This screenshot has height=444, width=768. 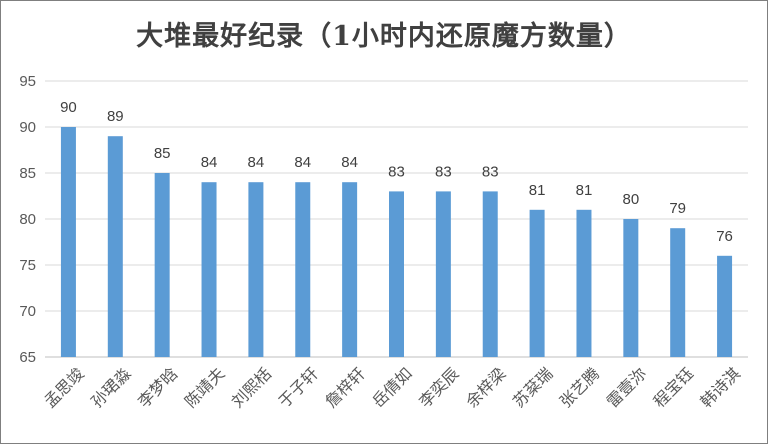 What do you see at coordinates (162, 153) in the screenshot?
I see `data-label: 85` at bounding box center [162, 153].